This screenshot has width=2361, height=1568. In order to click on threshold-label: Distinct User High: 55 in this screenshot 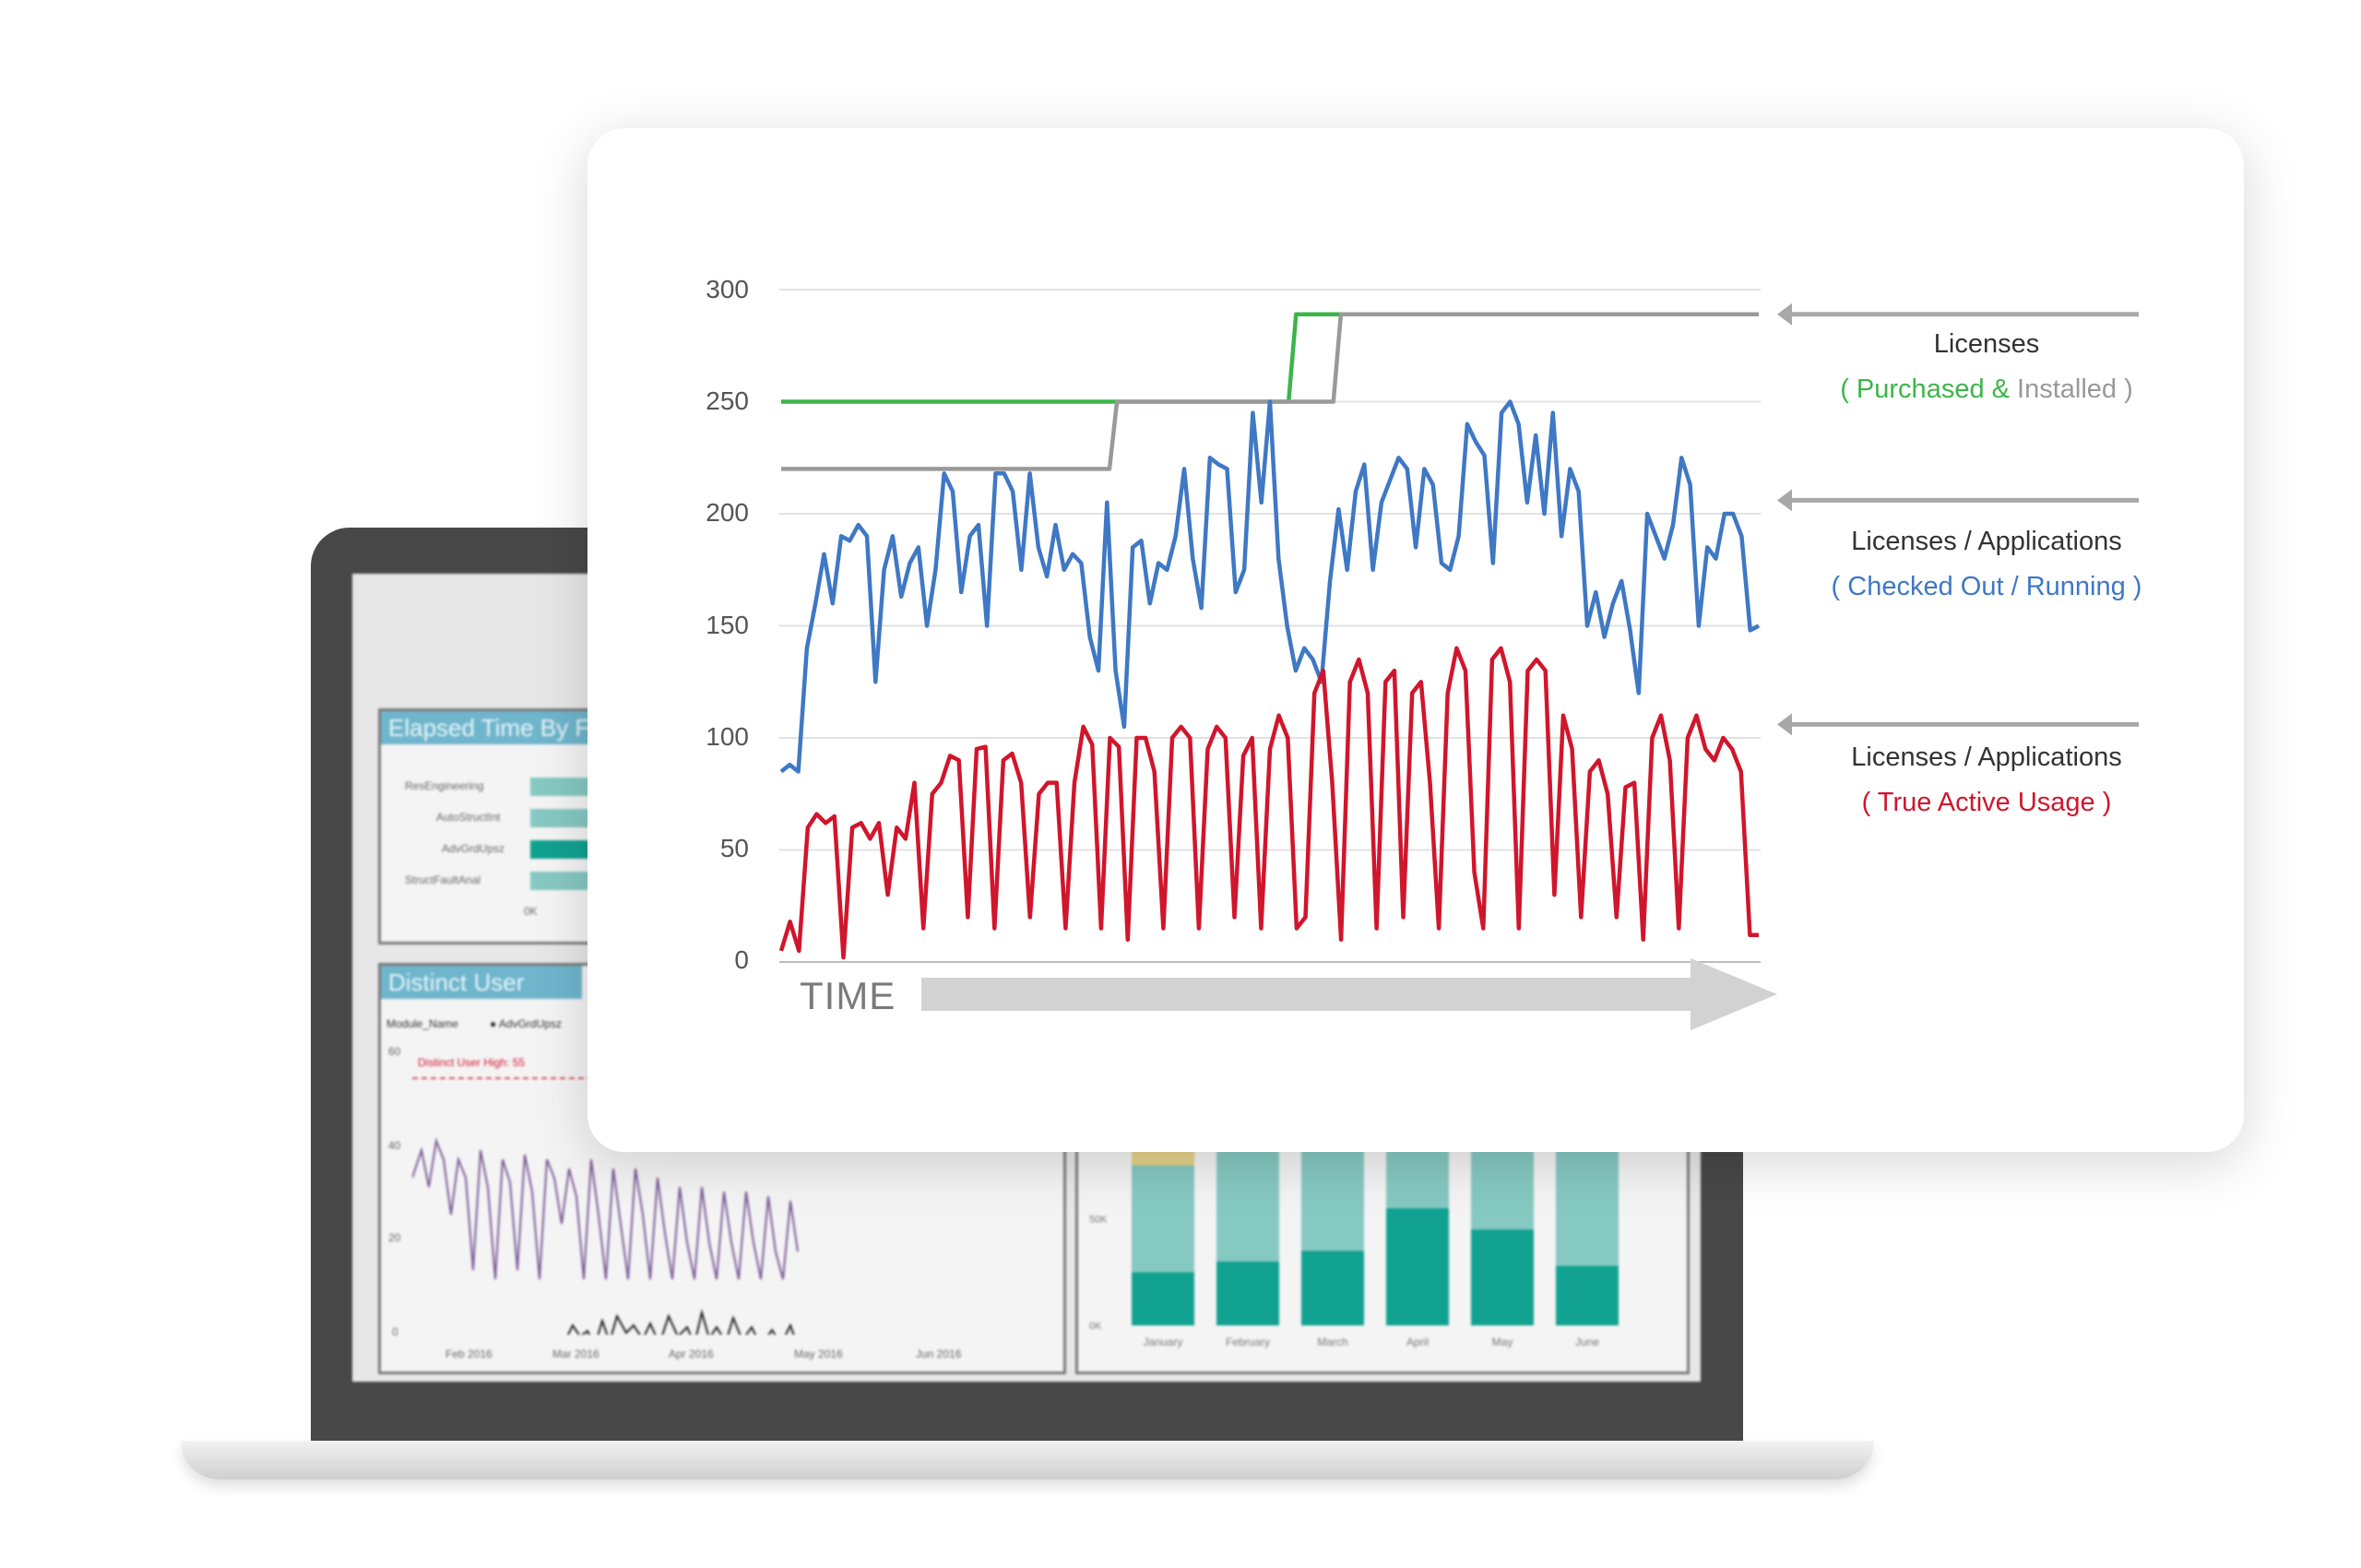, I will do `click(472, 1062)`.